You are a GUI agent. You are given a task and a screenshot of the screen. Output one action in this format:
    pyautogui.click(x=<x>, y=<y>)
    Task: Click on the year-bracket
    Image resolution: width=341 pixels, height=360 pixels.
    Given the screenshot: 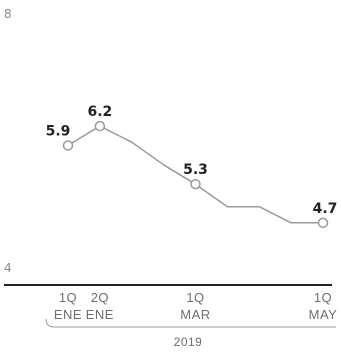 What is the action you would take?
    pyautogui.click(x=190, y=323)
    